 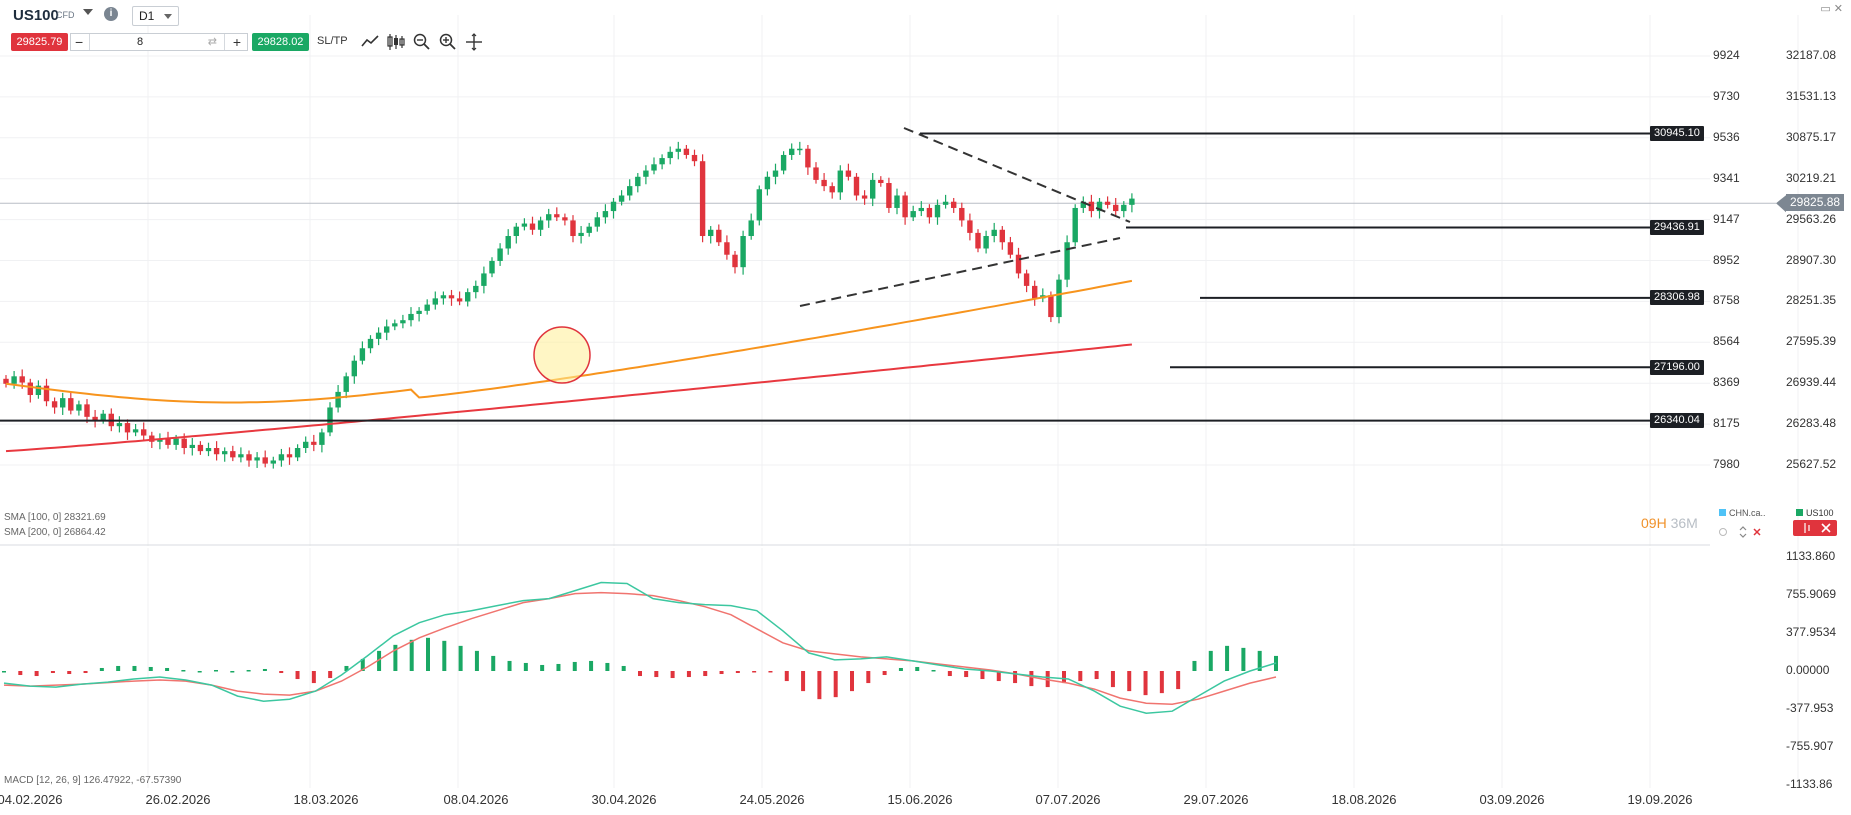 I want to click on date-axis-label: 03.09.2026, so click(x=1512, y=799).